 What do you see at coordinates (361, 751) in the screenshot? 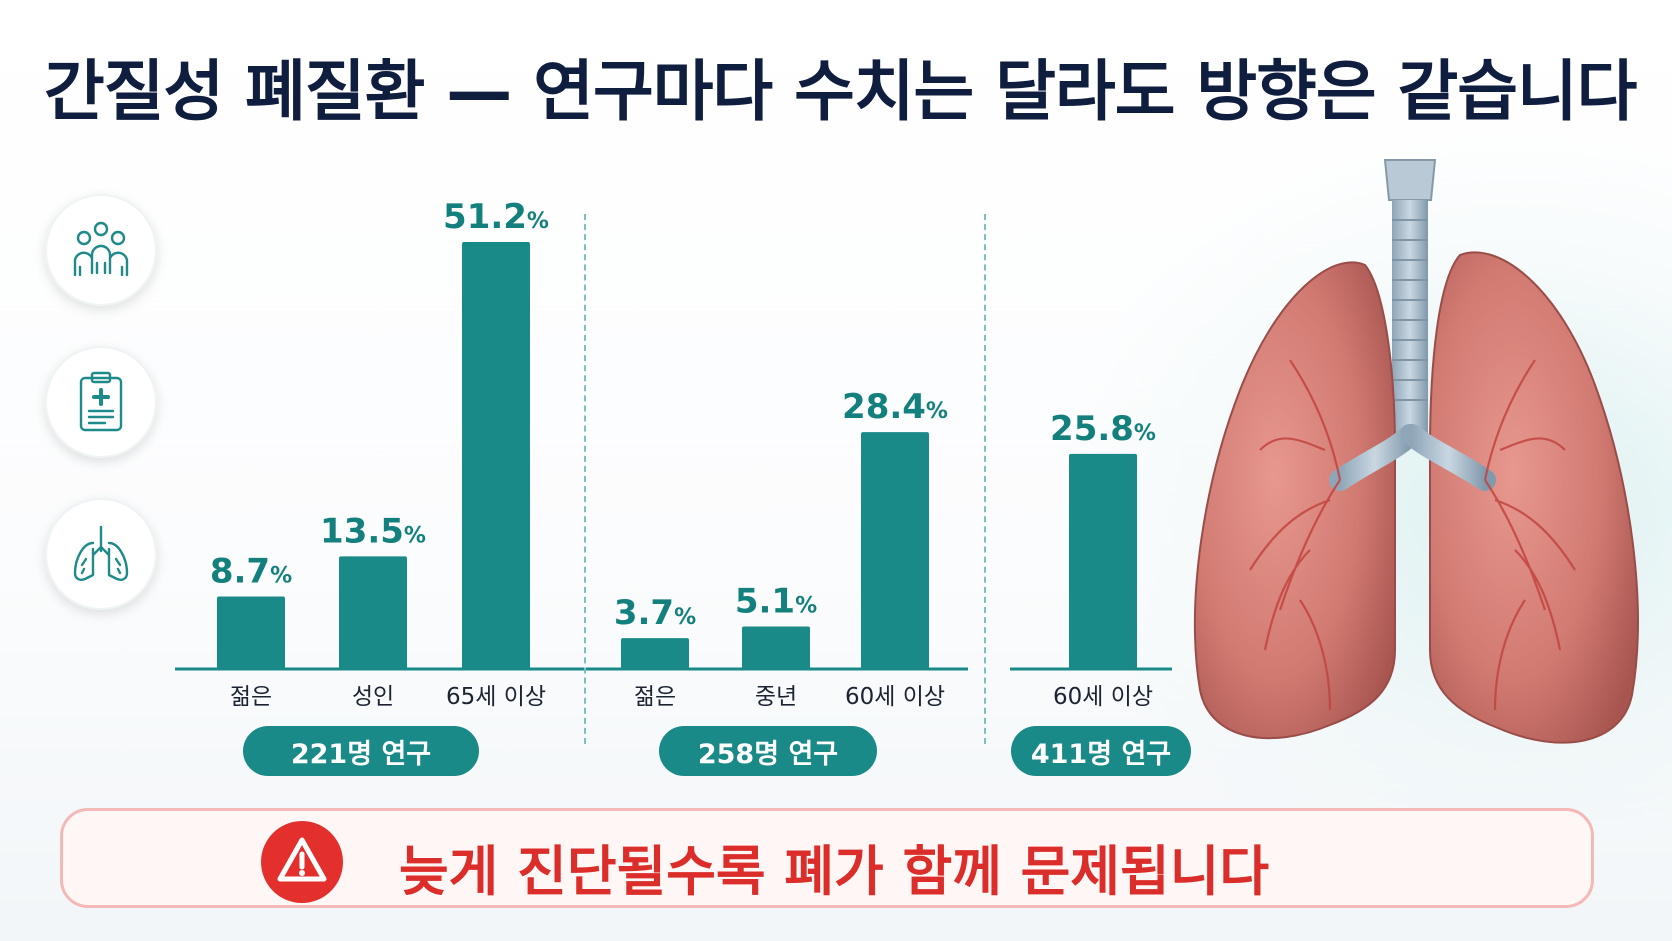
I see `study-badge-221: 221명 연구` at bounding box center [361, 751].